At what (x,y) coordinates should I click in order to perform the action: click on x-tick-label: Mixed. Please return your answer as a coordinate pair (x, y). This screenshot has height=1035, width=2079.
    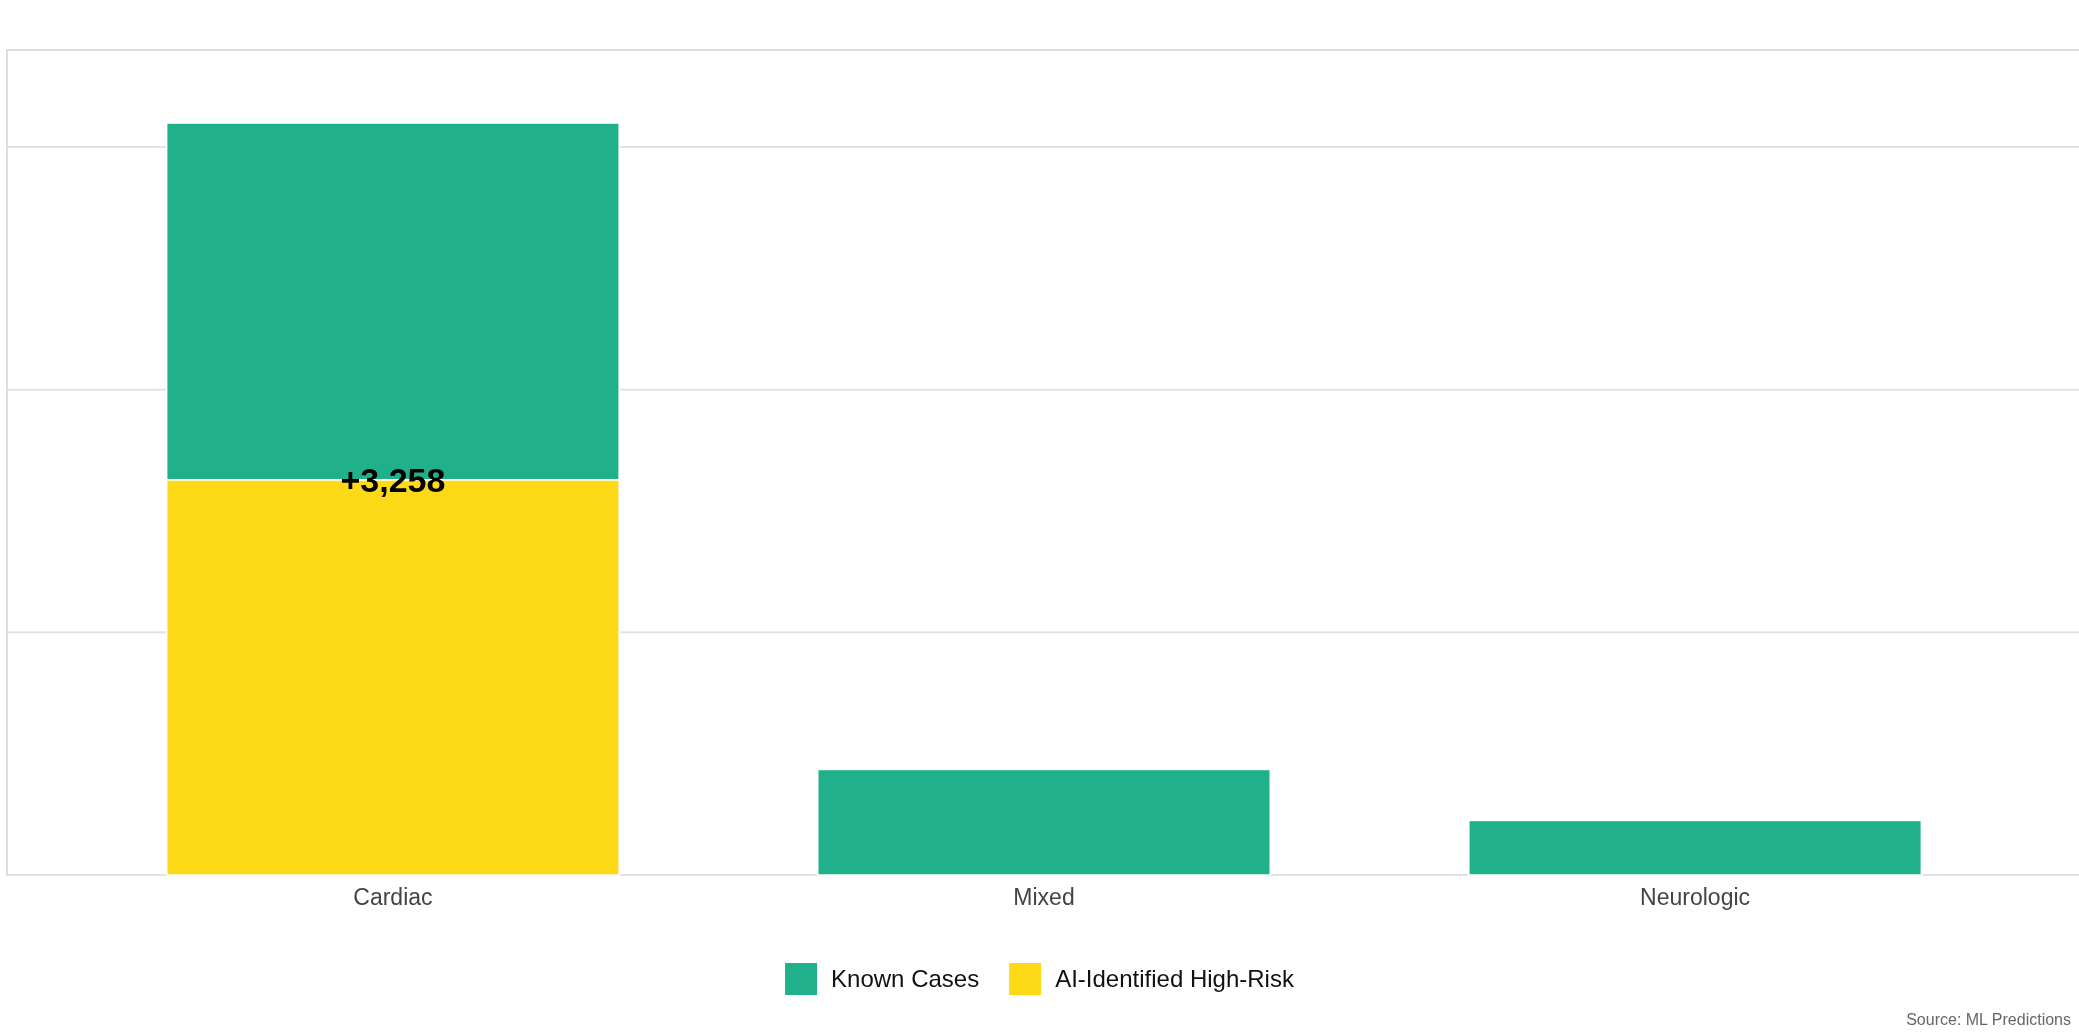
    Looking at the image, I should click on (1044, 897).